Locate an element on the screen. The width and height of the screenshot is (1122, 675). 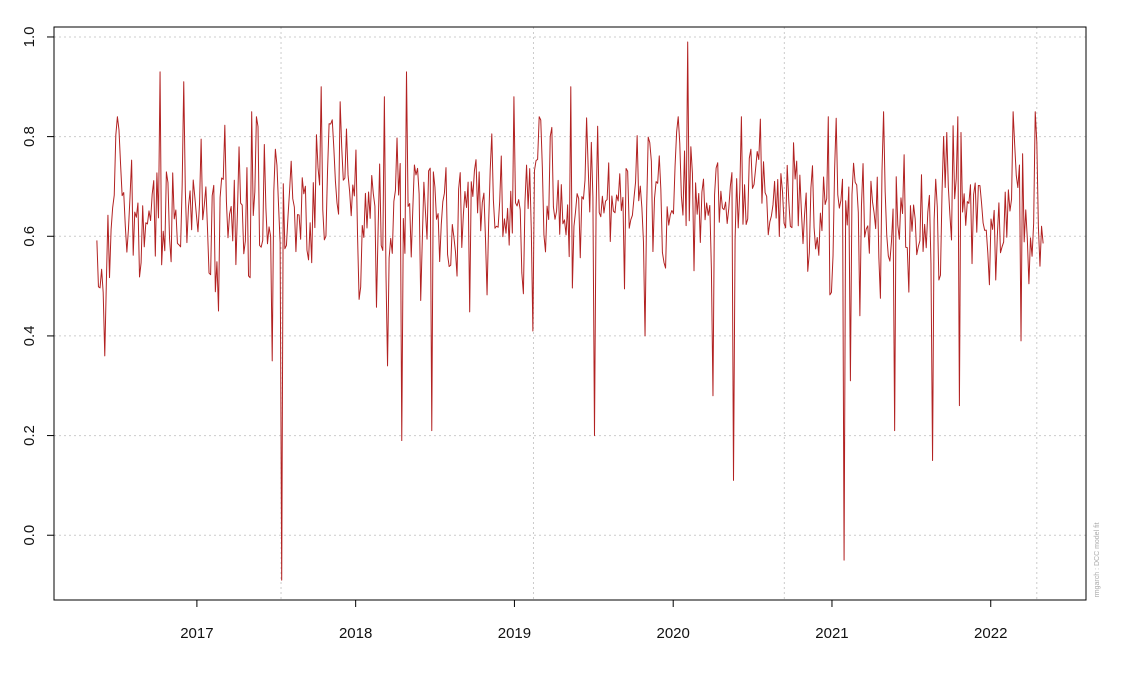
y-tick-label: 0.4 is located at coordinates (29, 335).